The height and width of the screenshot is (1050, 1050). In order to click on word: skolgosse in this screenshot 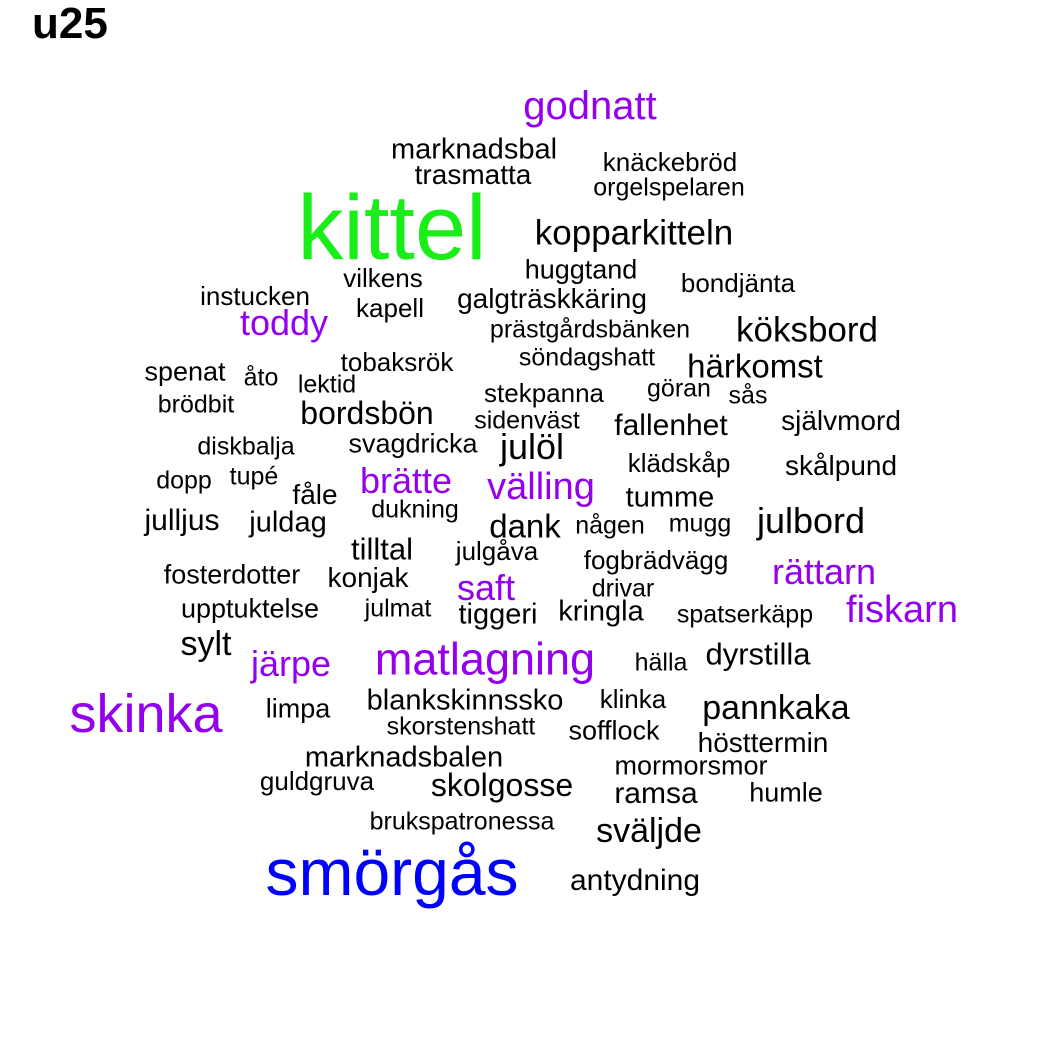, I will do `click(502, 785)`.